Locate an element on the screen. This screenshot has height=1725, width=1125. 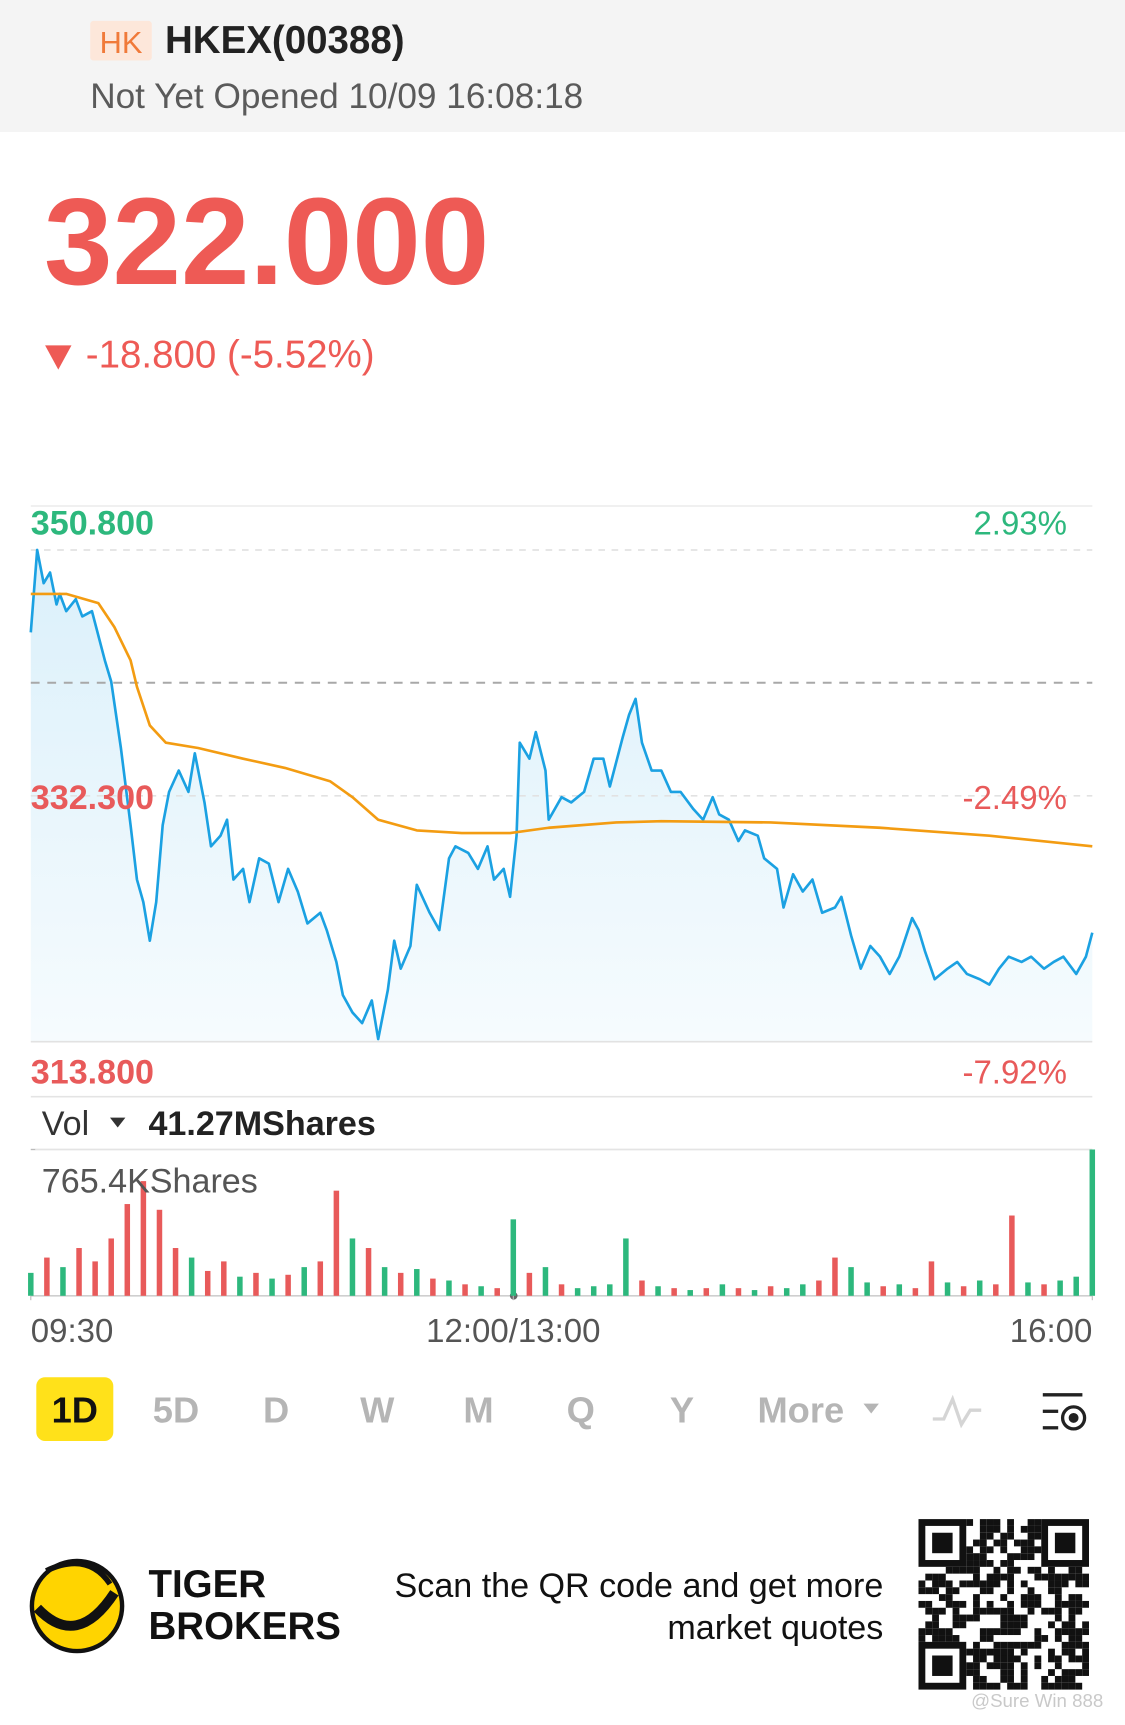
footer-message: market quotes is located at coordinates (775, 1628).